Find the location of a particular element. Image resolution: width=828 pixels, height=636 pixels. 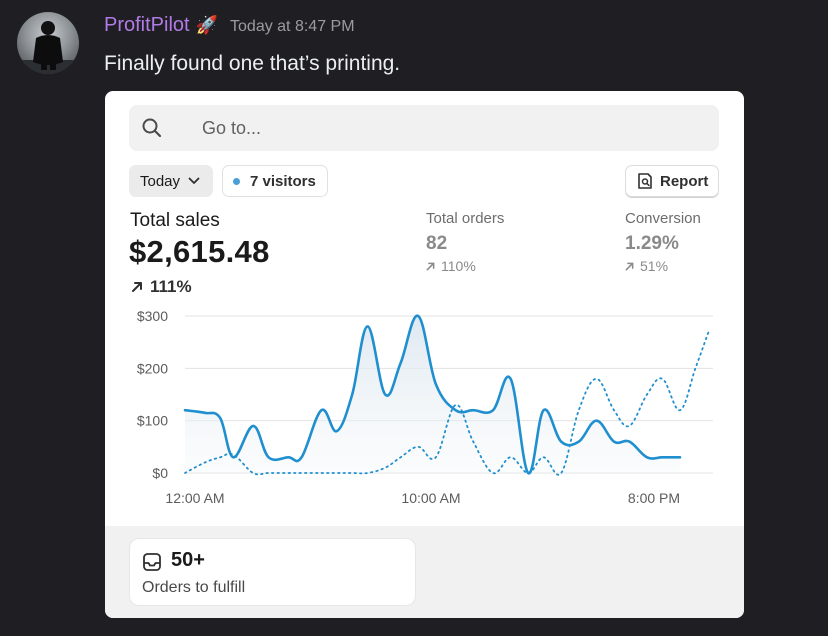

total-orders-change-value: 110% is located at coordinates (458, 266).